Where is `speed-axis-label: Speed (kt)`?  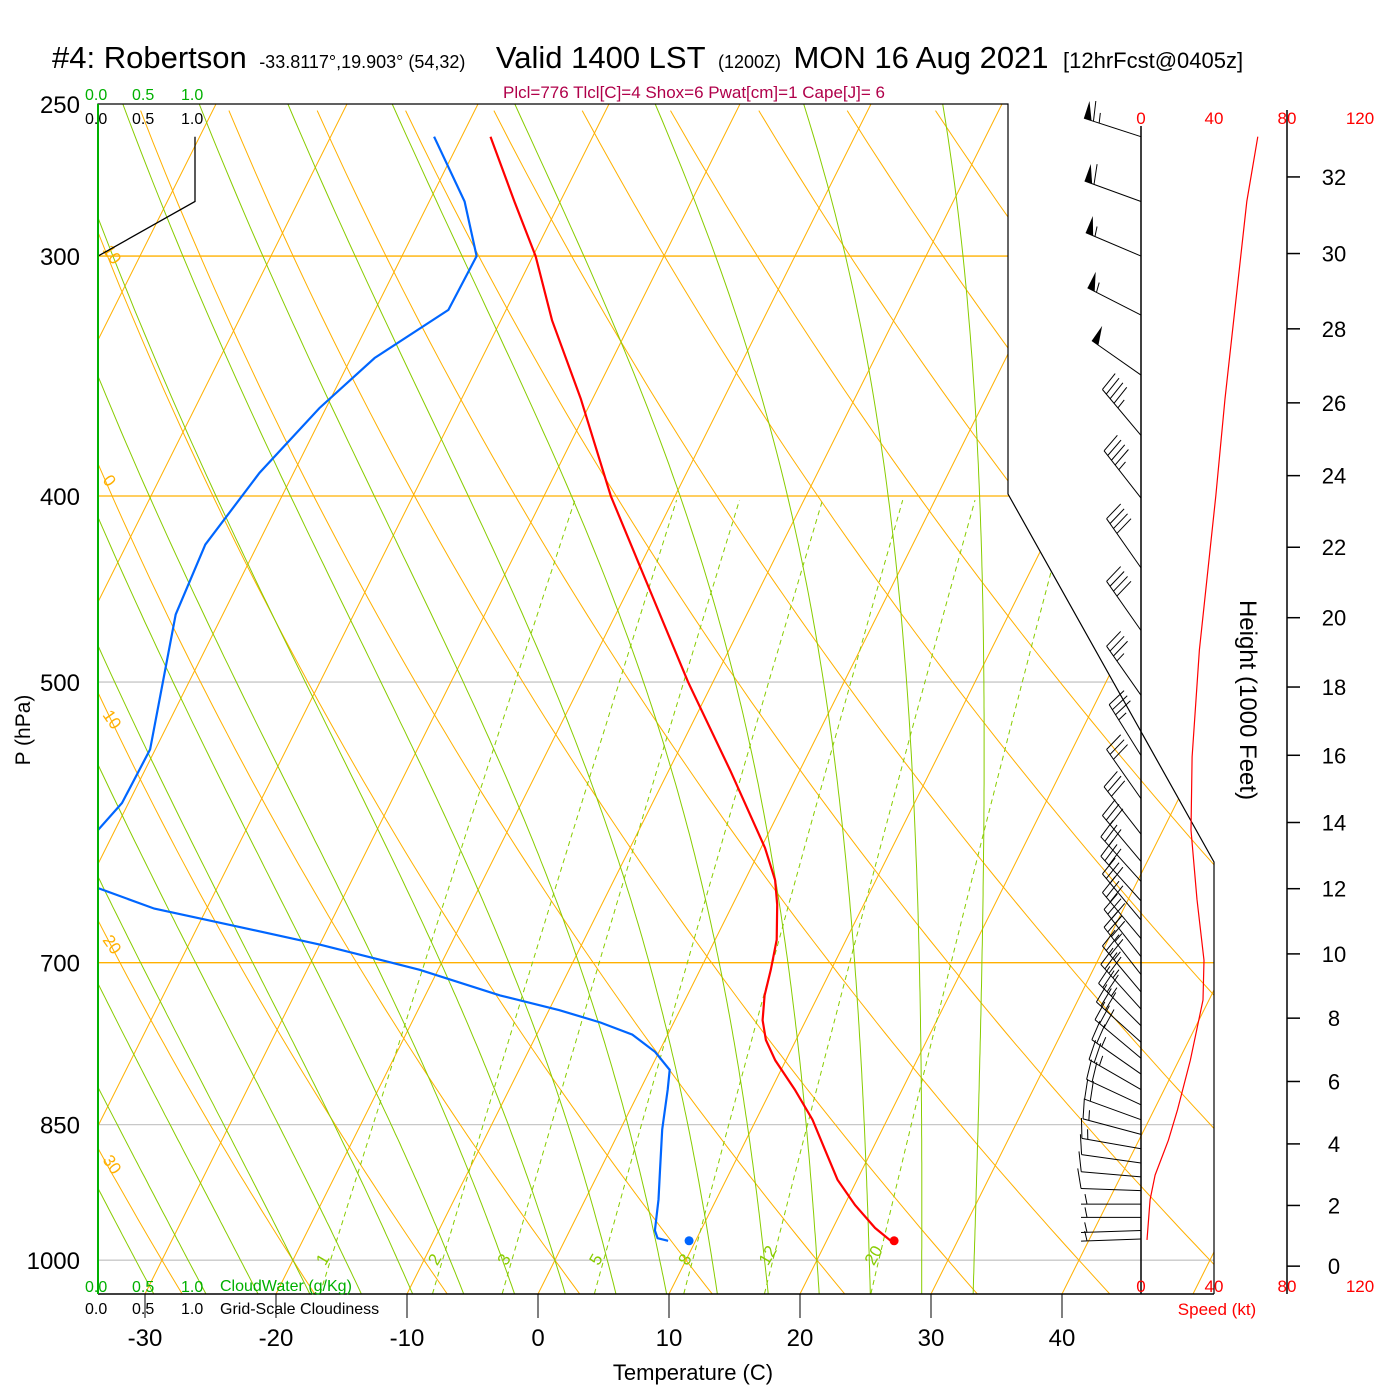
speed-axis-label: Speed (kt) is located at coordinates (1217, 1309).